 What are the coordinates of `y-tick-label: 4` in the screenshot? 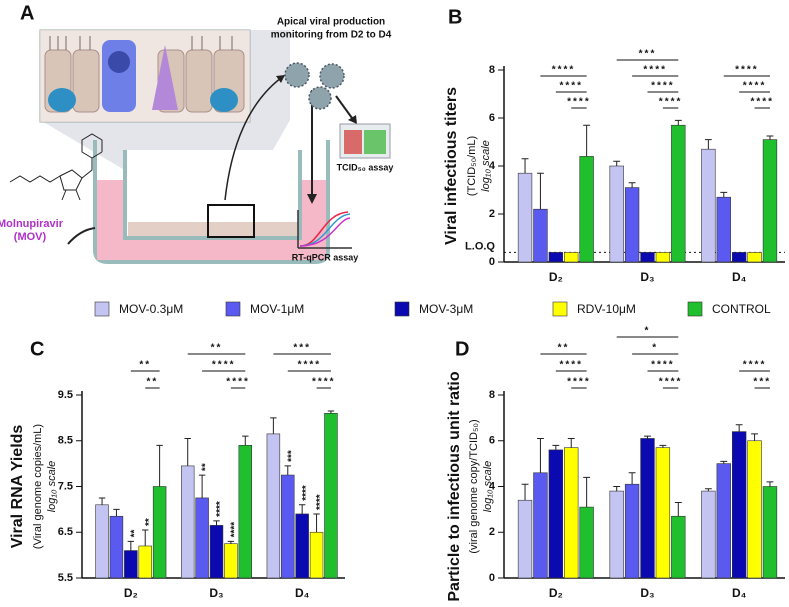 It's located at (492, 486).